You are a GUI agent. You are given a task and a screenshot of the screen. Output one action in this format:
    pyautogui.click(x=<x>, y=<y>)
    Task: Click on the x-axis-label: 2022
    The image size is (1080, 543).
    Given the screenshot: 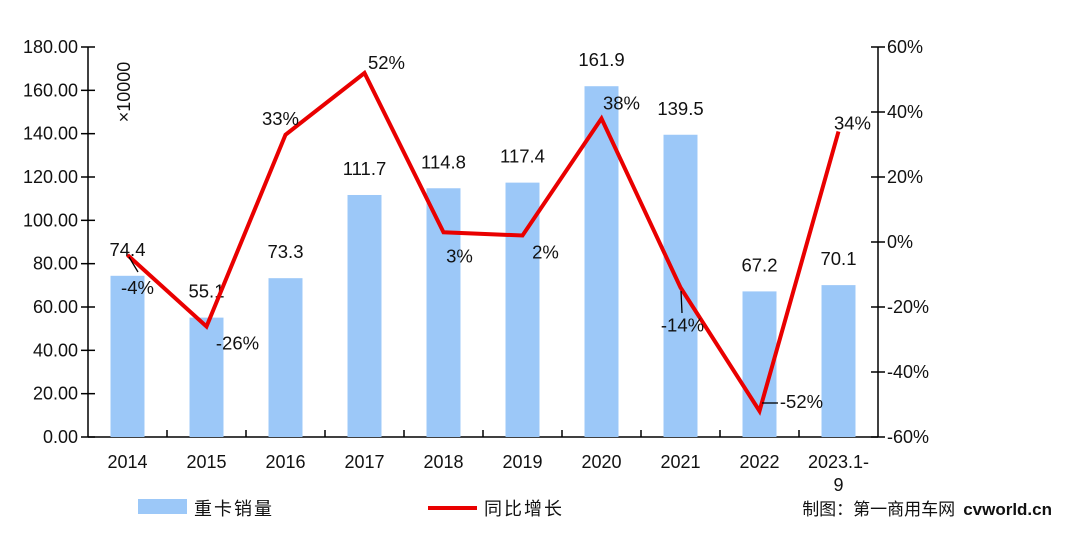 What is the action you would take?
    pyautogui.click(x=759, y=462)
    